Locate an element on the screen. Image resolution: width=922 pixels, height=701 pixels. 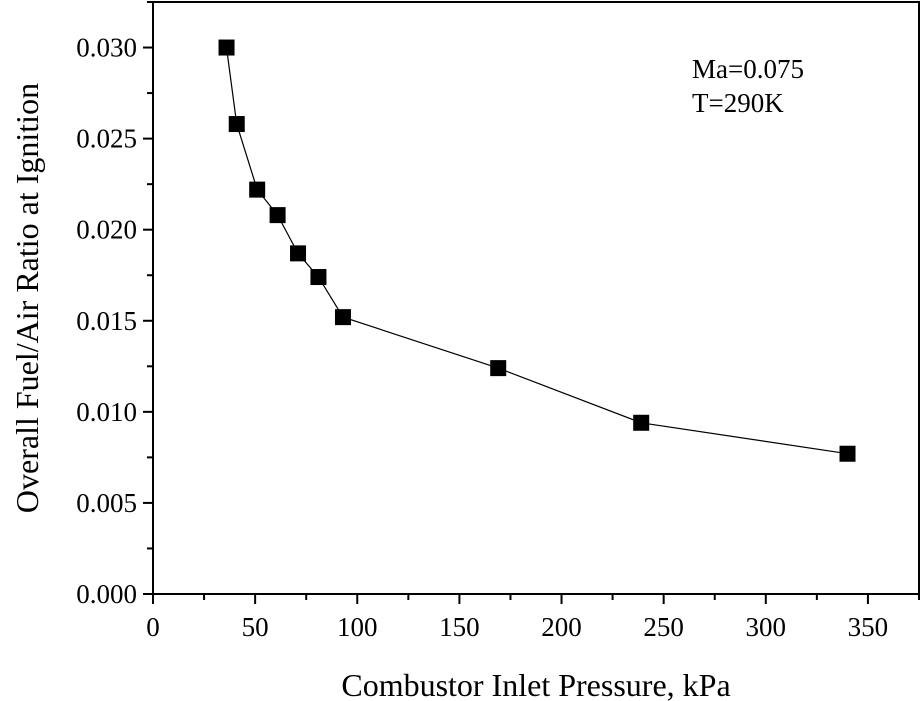
y-tick-label: 0.025 is located at coordinates (106, 139).